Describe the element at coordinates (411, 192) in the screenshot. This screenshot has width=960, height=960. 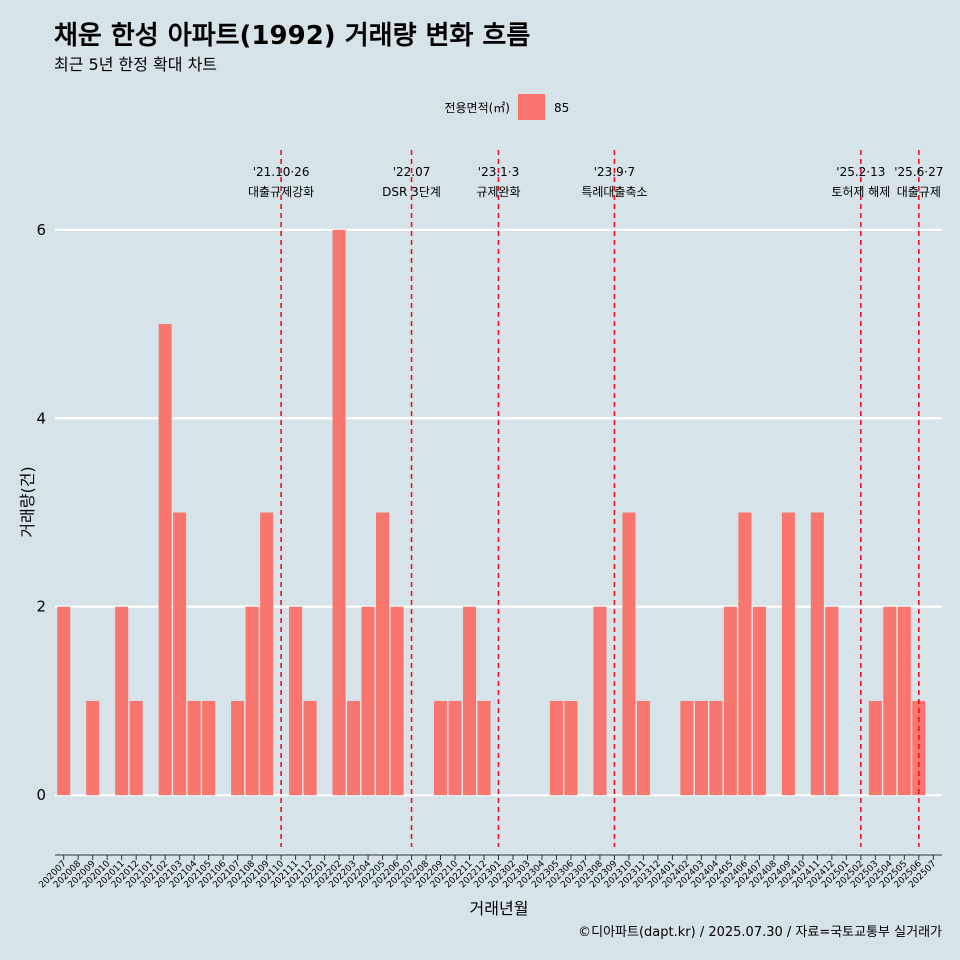
I see `event-label: DSR 3단계` at that location.